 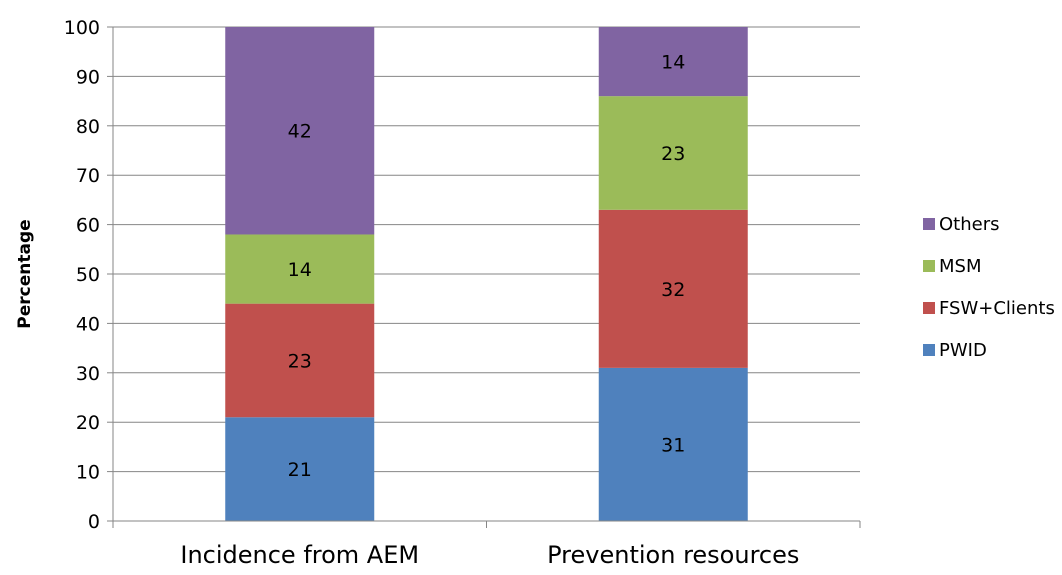 I want to click on legend-label: FSW+Clients, so click(x=997, y=308).